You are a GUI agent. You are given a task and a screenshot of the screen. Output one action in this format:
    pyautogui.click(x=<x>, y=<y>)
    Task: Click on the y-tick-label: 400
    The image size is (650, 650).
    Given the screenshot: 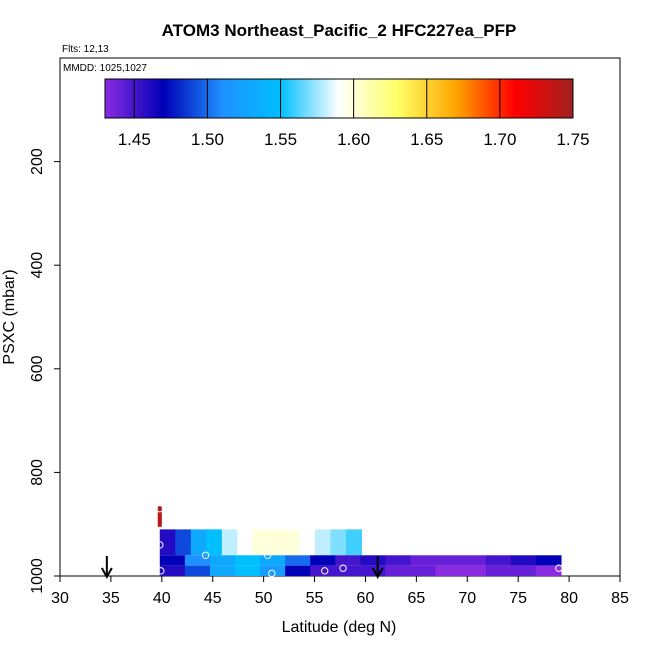 What is the action you would take?
    pyautogui.click(x=37, y=265)
    